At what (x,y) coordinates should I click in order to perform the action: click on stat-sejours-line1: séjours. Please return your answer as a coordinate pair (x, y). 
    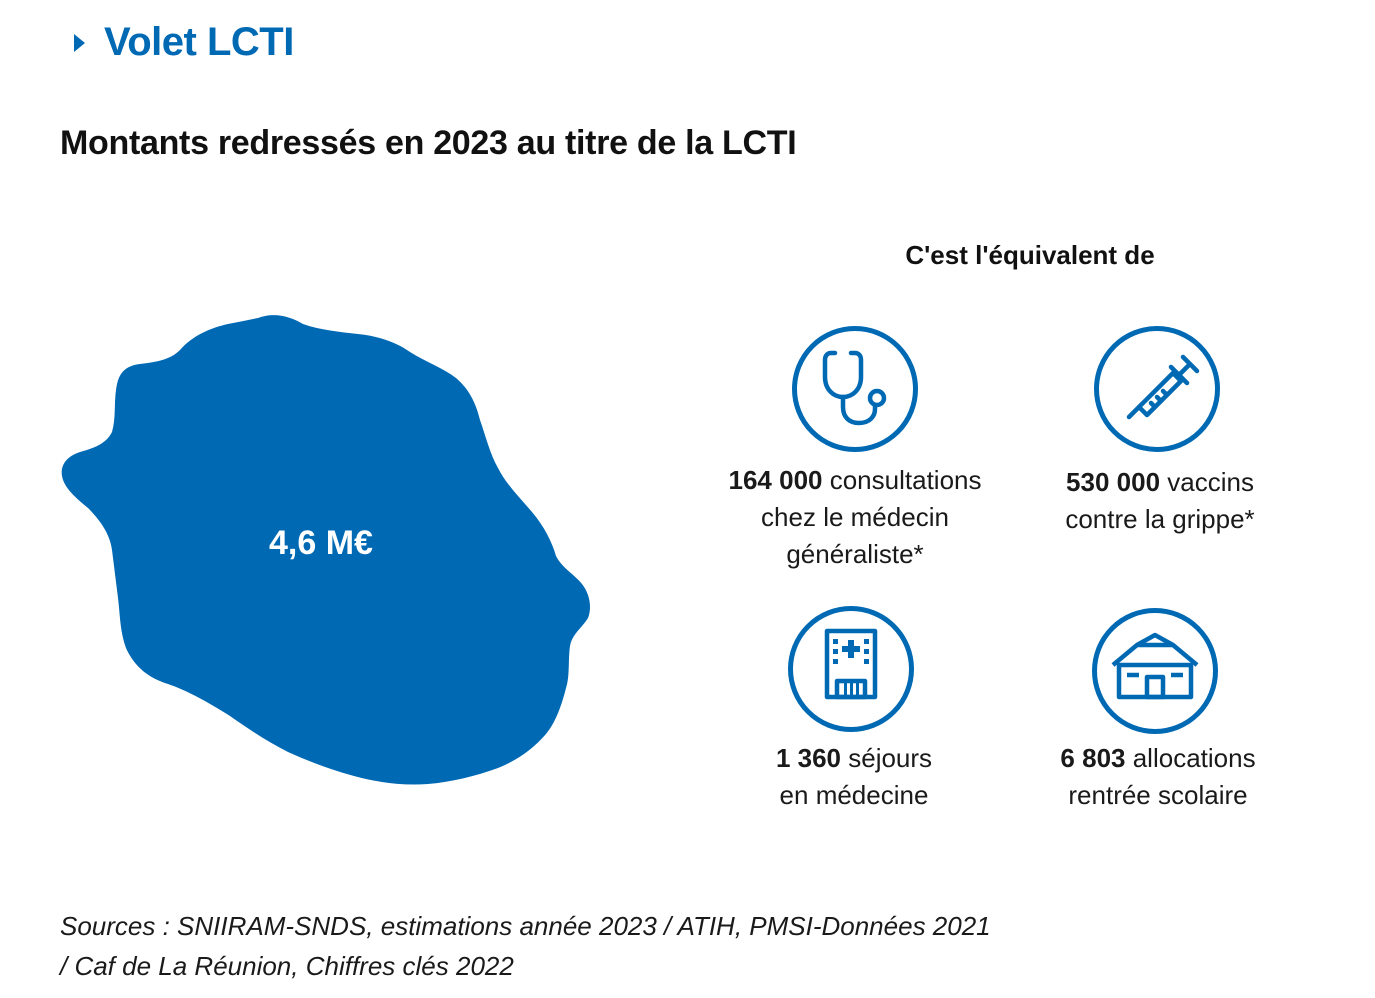
    Looking at the image, I should click on (887, 758).